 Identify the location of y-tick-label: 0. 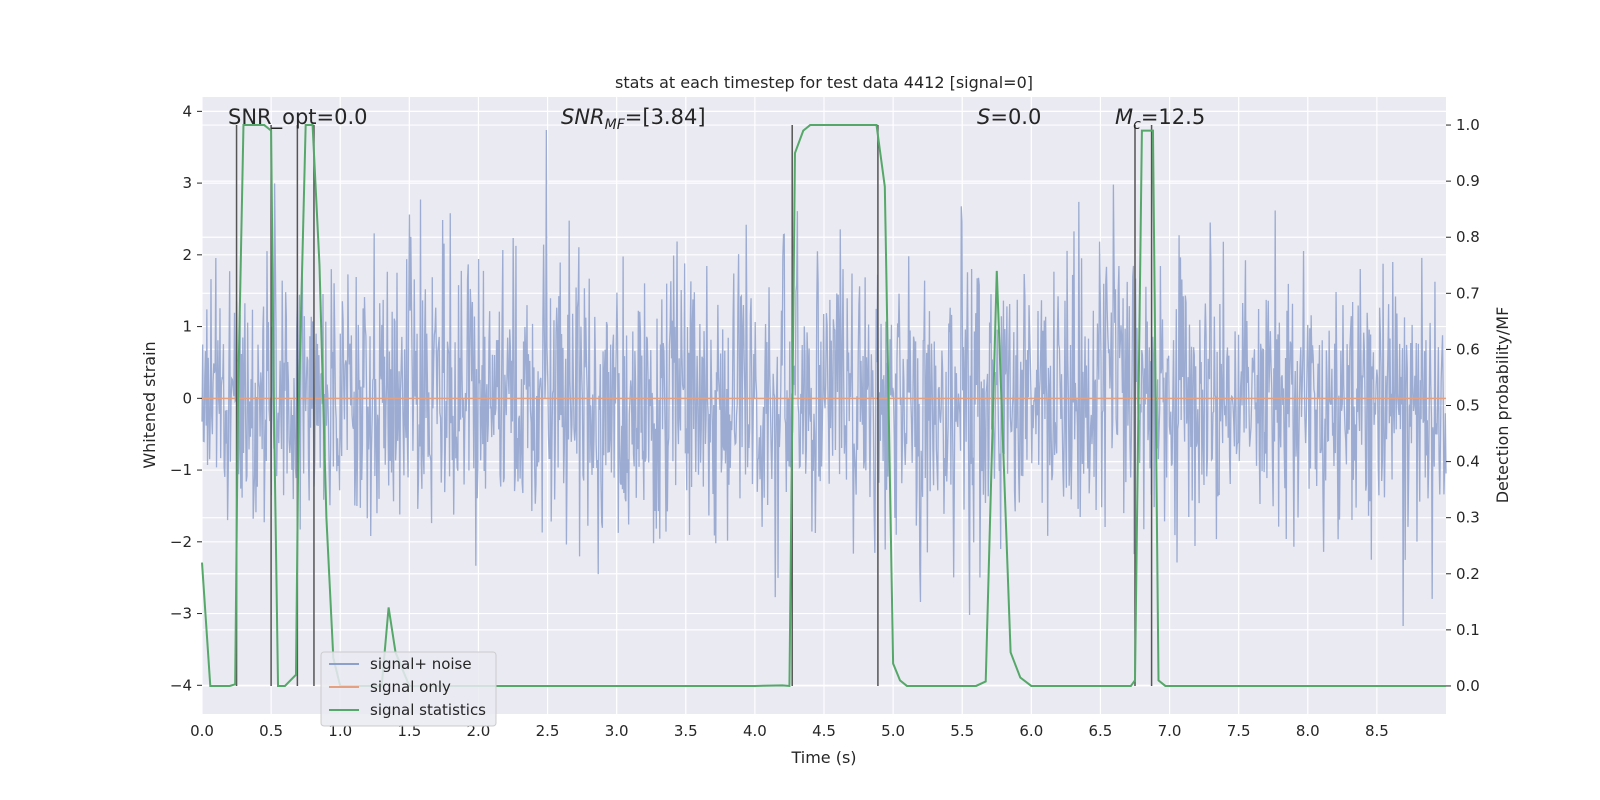
(187, 398).